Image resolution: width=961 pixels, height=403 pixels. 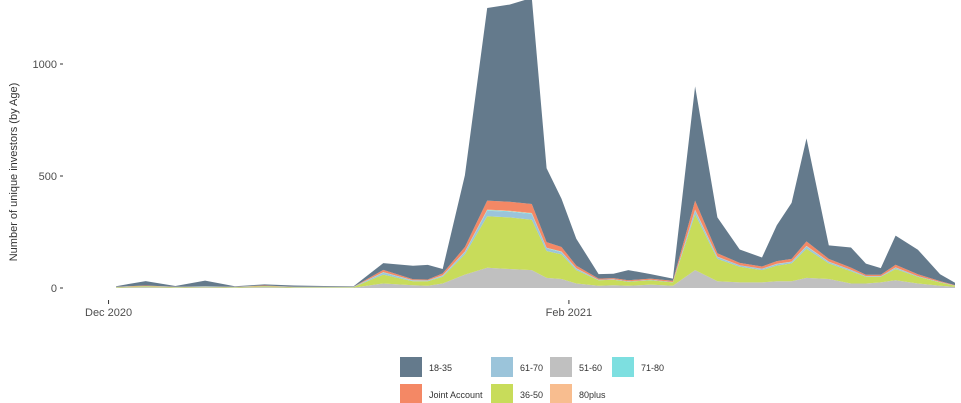 What do you see at coordinates (652, 368) in the screenshot?
I see `legend-label-71-80: 71-80` at bounding box center [652, 368].